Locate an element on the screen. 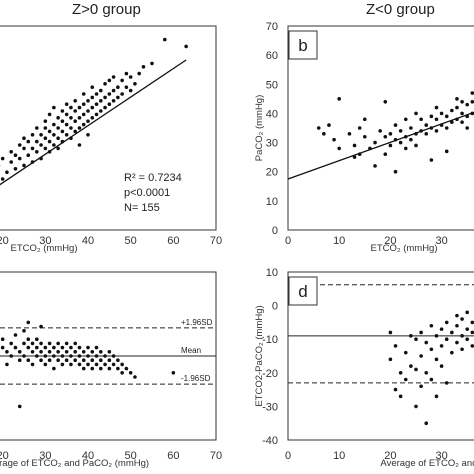 Image resolution: width=474 pixels, height=474 pixels. y-tick-label: 70 is located at coordinates (272, 27).